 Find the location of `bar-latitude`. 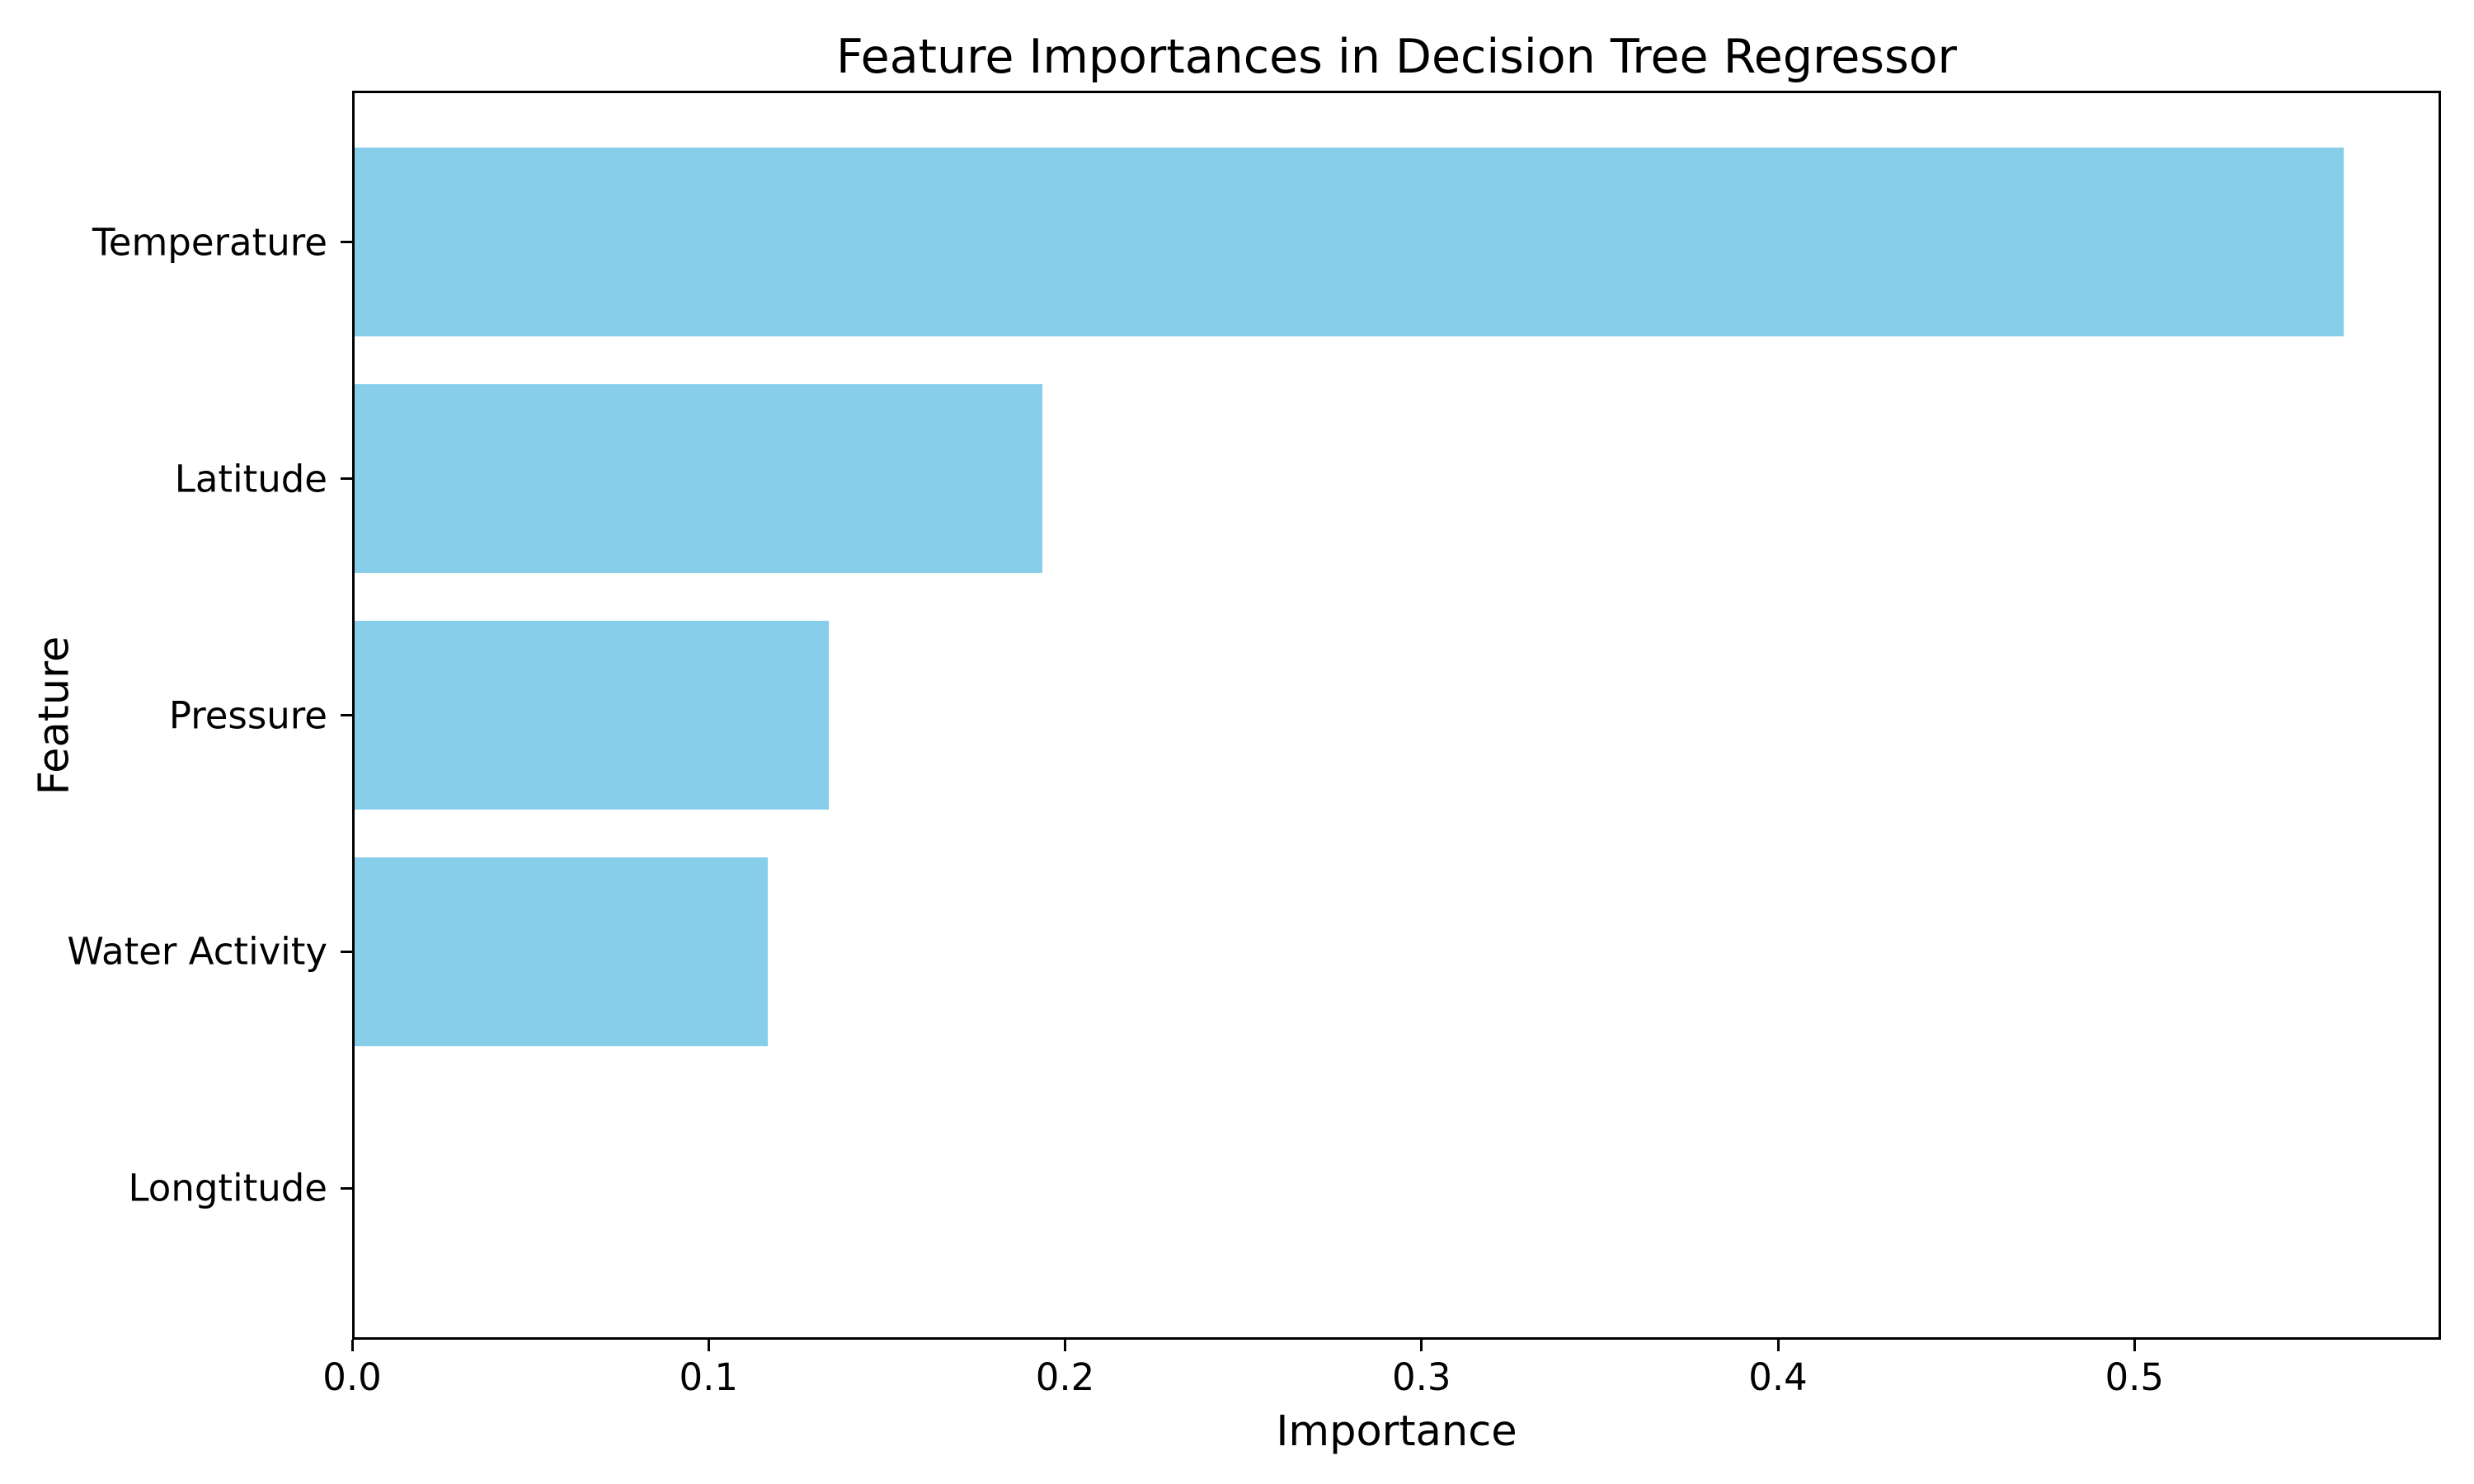

bar-latitude is located at coordinates (699, 478).